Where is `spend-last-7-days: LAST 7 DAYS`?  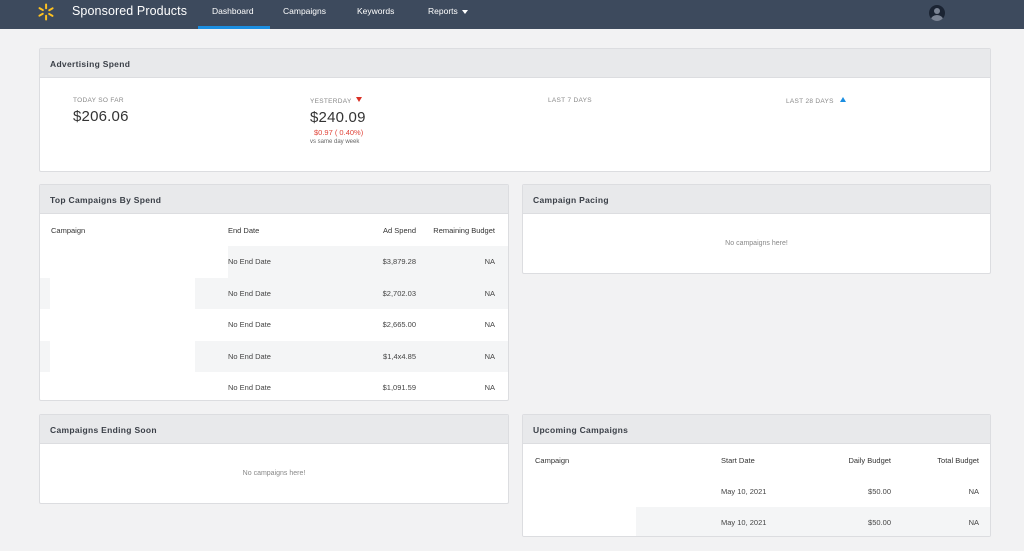
spend-last-7-days: LAST 7 DAYS is located at coordinates (570, 100).